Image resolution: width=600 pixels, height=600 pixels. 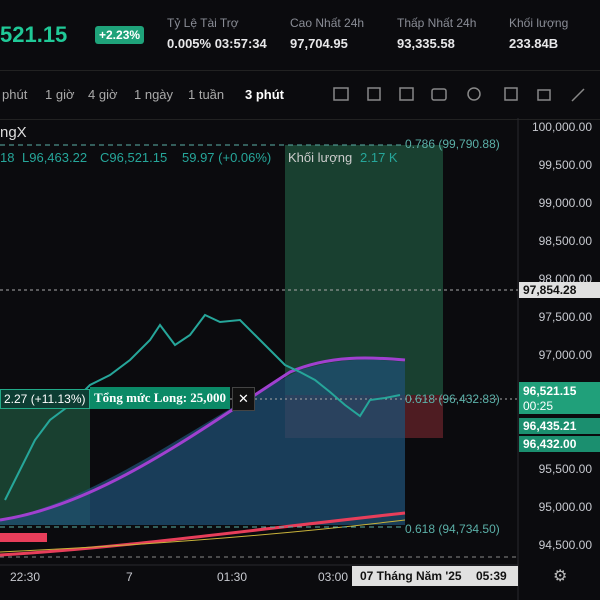 I want to click on marker, so click(x=23, y=537).